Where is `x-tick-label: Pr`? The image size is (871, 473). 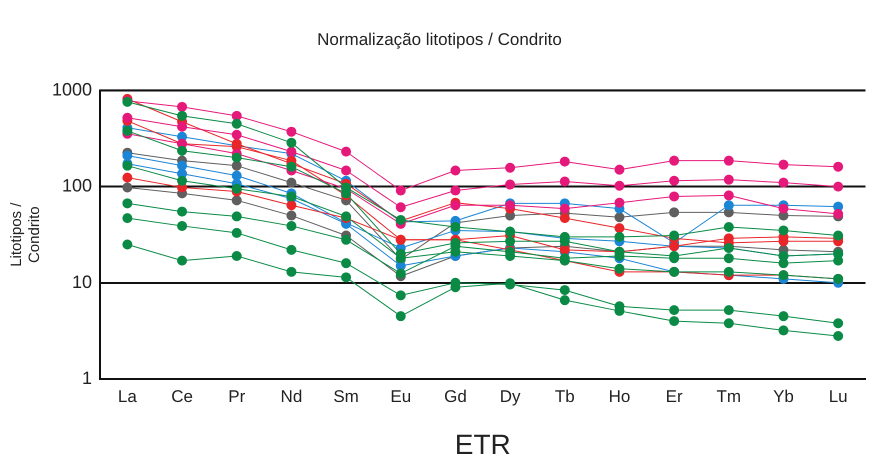 x-tick-label: Pr is located at coordinates (237, 396).